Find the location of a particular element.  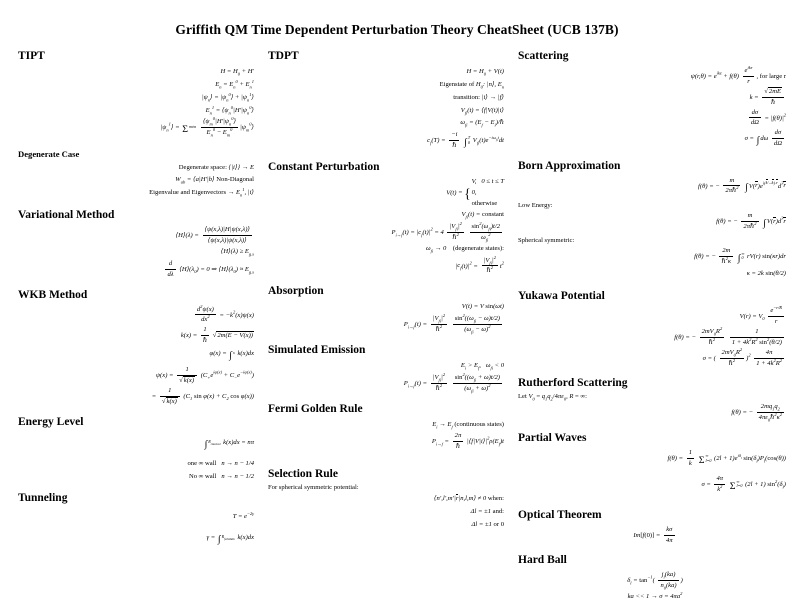

equation-partial-wave-cross-section: σ = 4π k2 Σ ∞ l=0 (2l + 1) sin2(δl) is located at coordinates (743, 484).